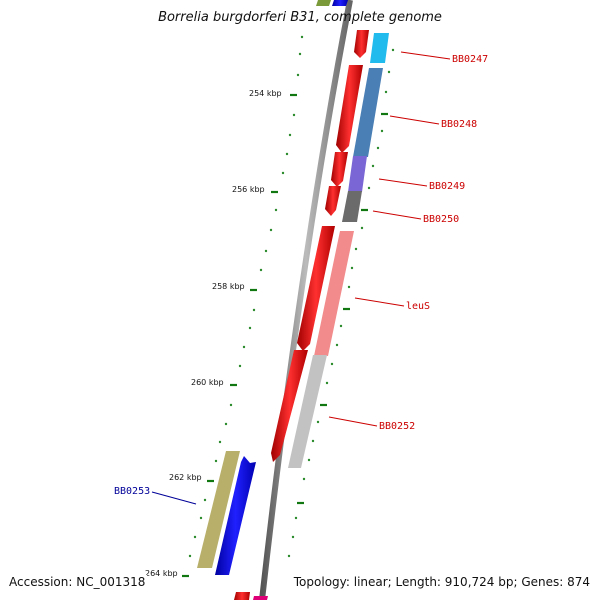 This screenshot has height=600, width=600. What do you see at coordinates (289, 406) in the screenshot?
I see `cds-bb0252` at bounding box center [289, 406].